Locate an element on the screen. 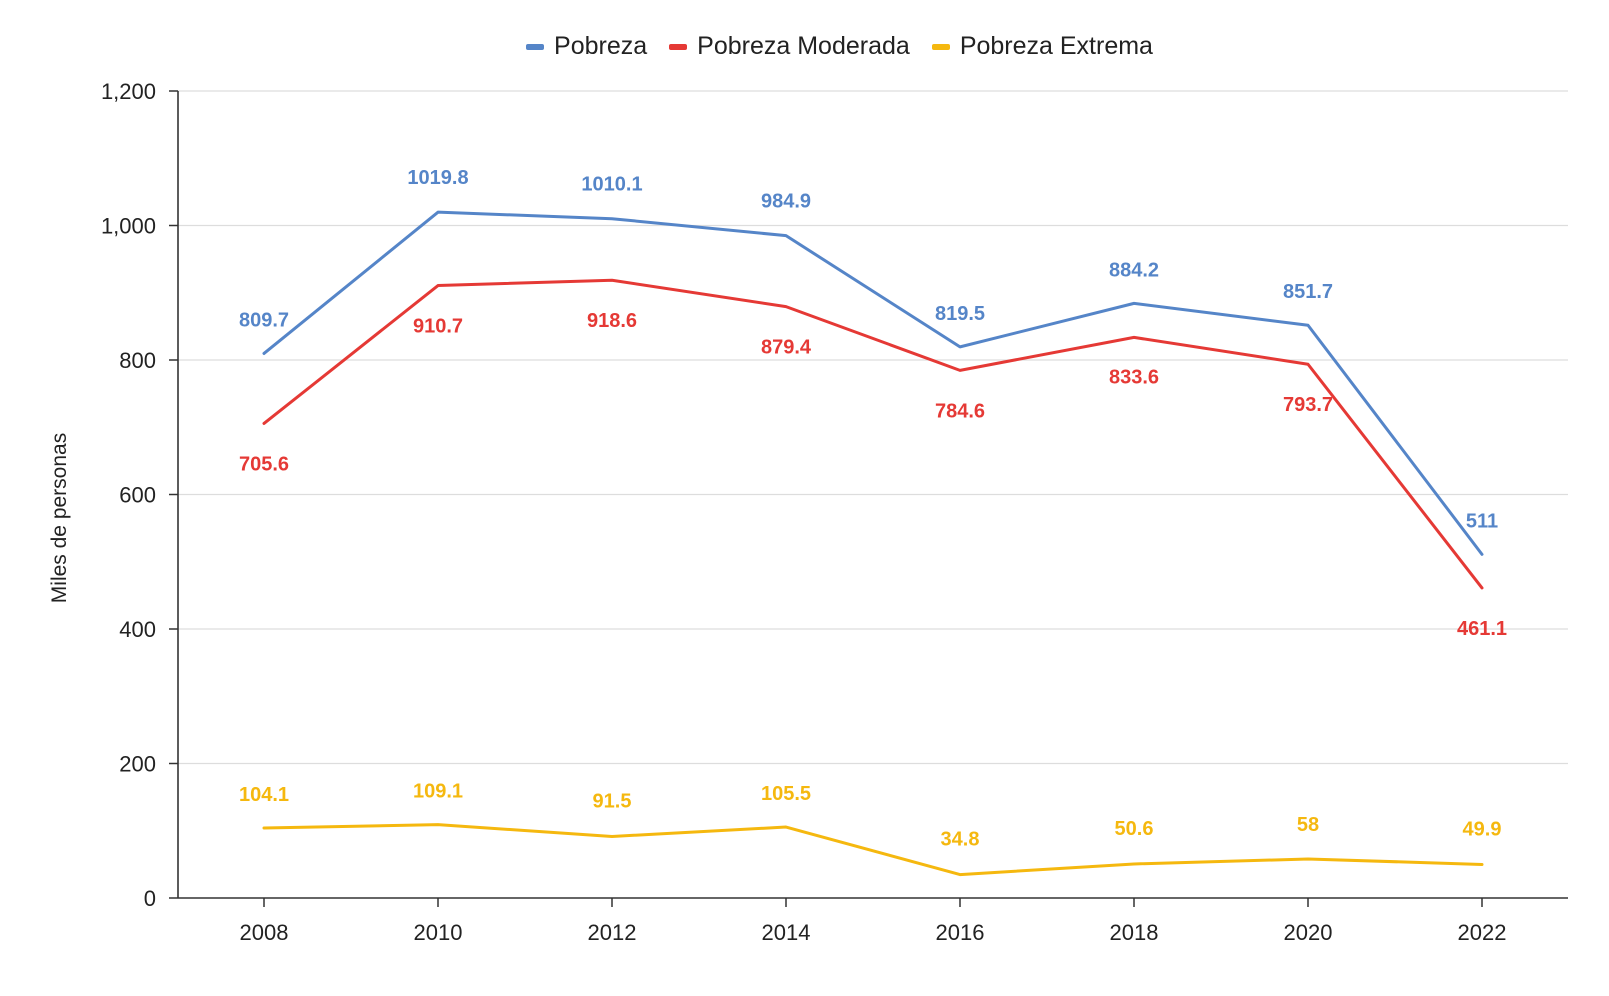 This screenshot has width=1609, height=996. data-label: 104.1 is located at coordinates (264, 795).